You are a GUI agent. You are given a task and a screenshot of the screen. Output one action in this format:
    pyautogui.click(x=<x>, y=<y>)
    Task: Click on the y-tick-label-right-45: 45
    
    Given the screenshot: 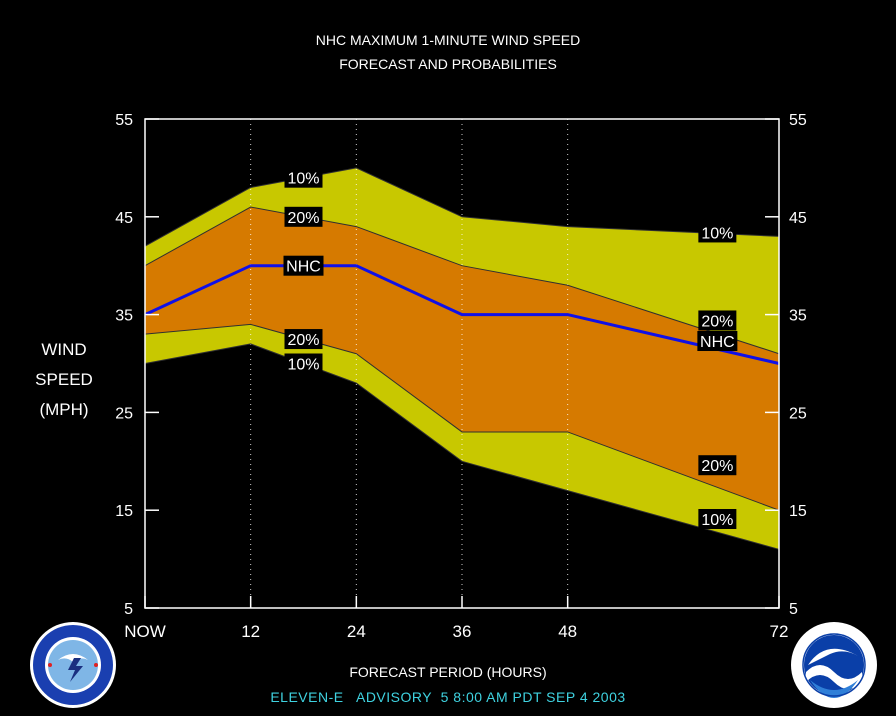 What is the action you would take?
    pyautogui.click(x=798, y=218)
    